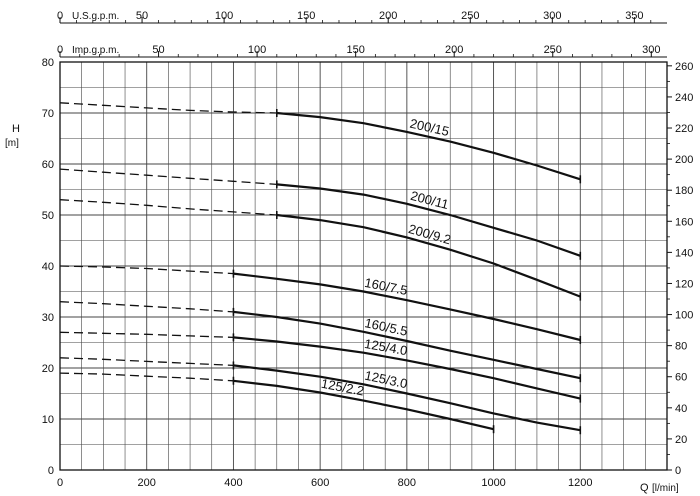 This screenshot has height=496, width=700. Describe the element at coordinates (651, 50) in the screenshot. I see `impgpm-tick-label: 300` at that location.